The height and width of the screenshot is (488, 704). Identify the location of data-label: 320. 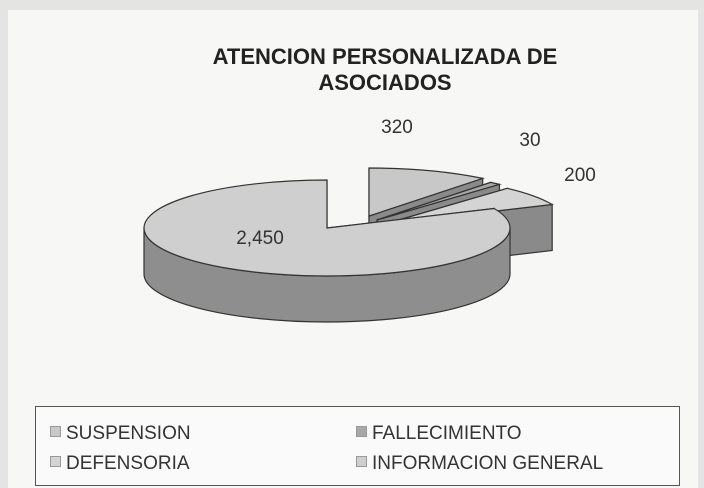
(397, 127).